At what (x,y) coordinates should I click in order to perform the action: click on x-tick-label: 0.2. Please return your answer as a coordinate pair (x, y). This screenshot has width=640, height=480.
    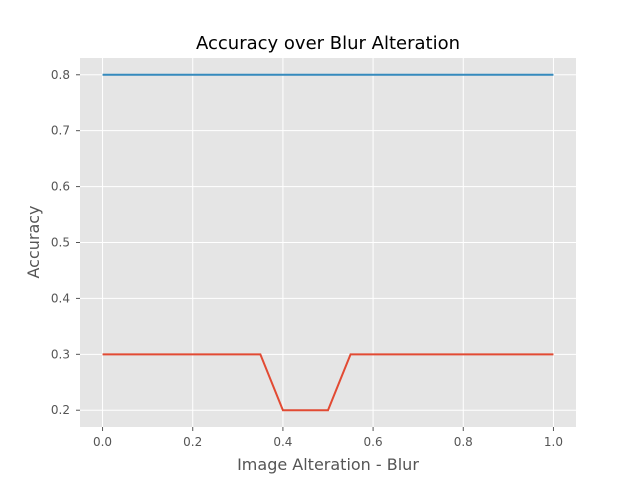
    Looking at the image, I should click on (192, 442).